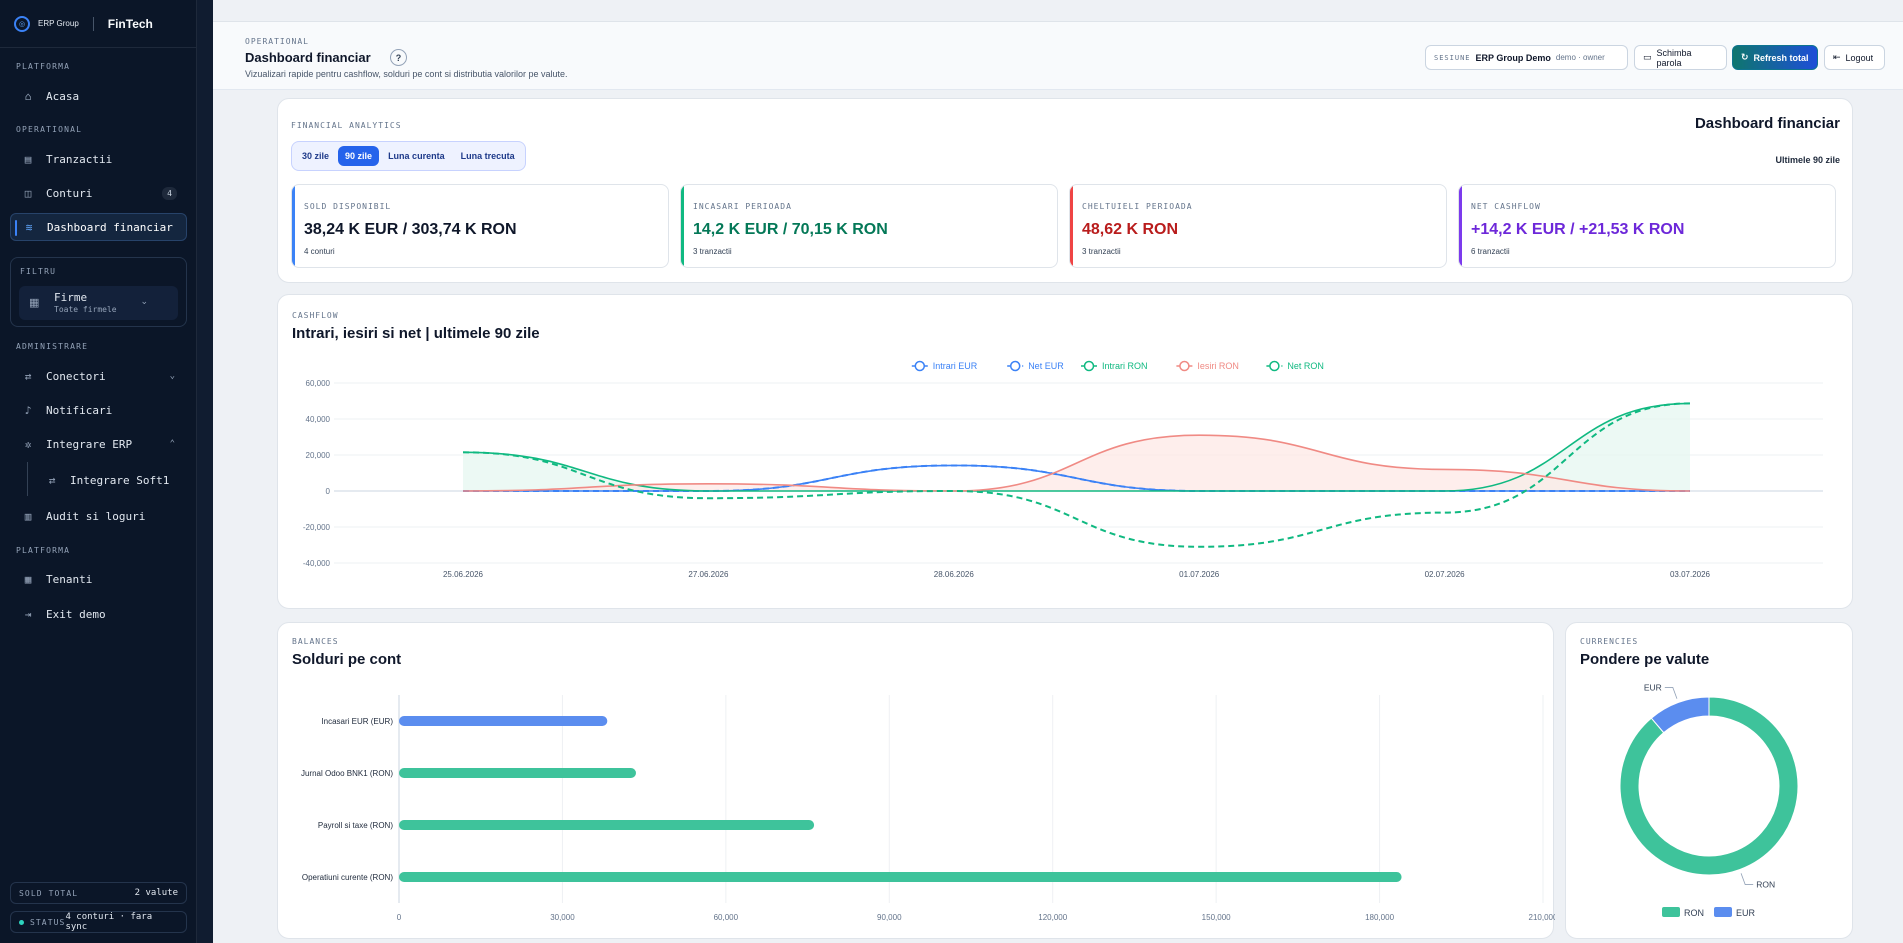 The height and width of the screenshot is (943, 1903). I want to click on receipt-icon: ▤, so click(28, 159).